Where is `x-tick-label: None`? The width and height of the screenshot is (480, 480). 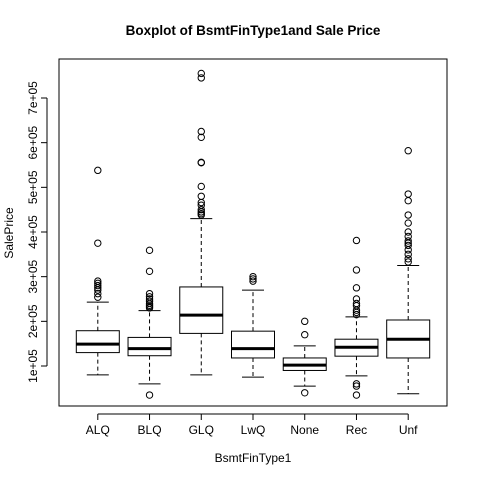 x-tick-label: None is located at coordinates (304, 430).